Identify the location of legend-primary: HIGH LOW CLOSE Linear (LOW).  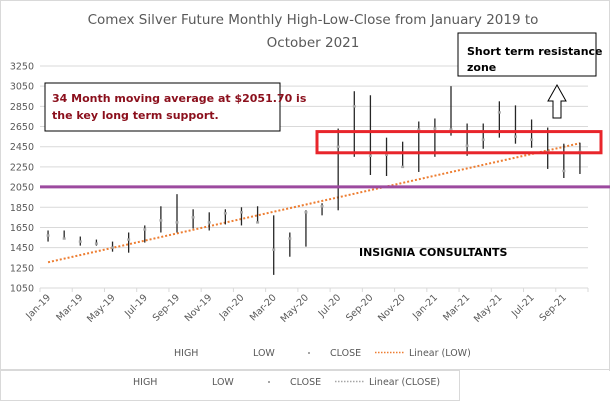
(322, 353).